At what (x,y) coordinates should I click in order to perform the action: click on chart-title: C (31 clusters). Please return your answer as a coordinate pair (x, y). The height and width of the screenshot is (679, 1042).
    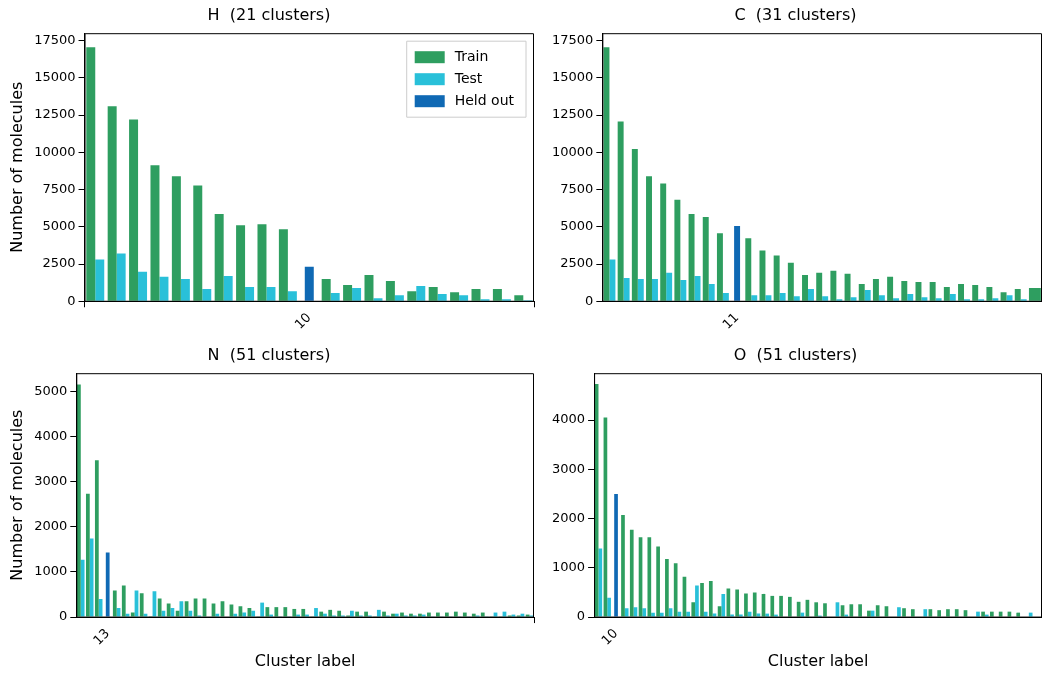
    Looking at the image, I should click on (795, 14).